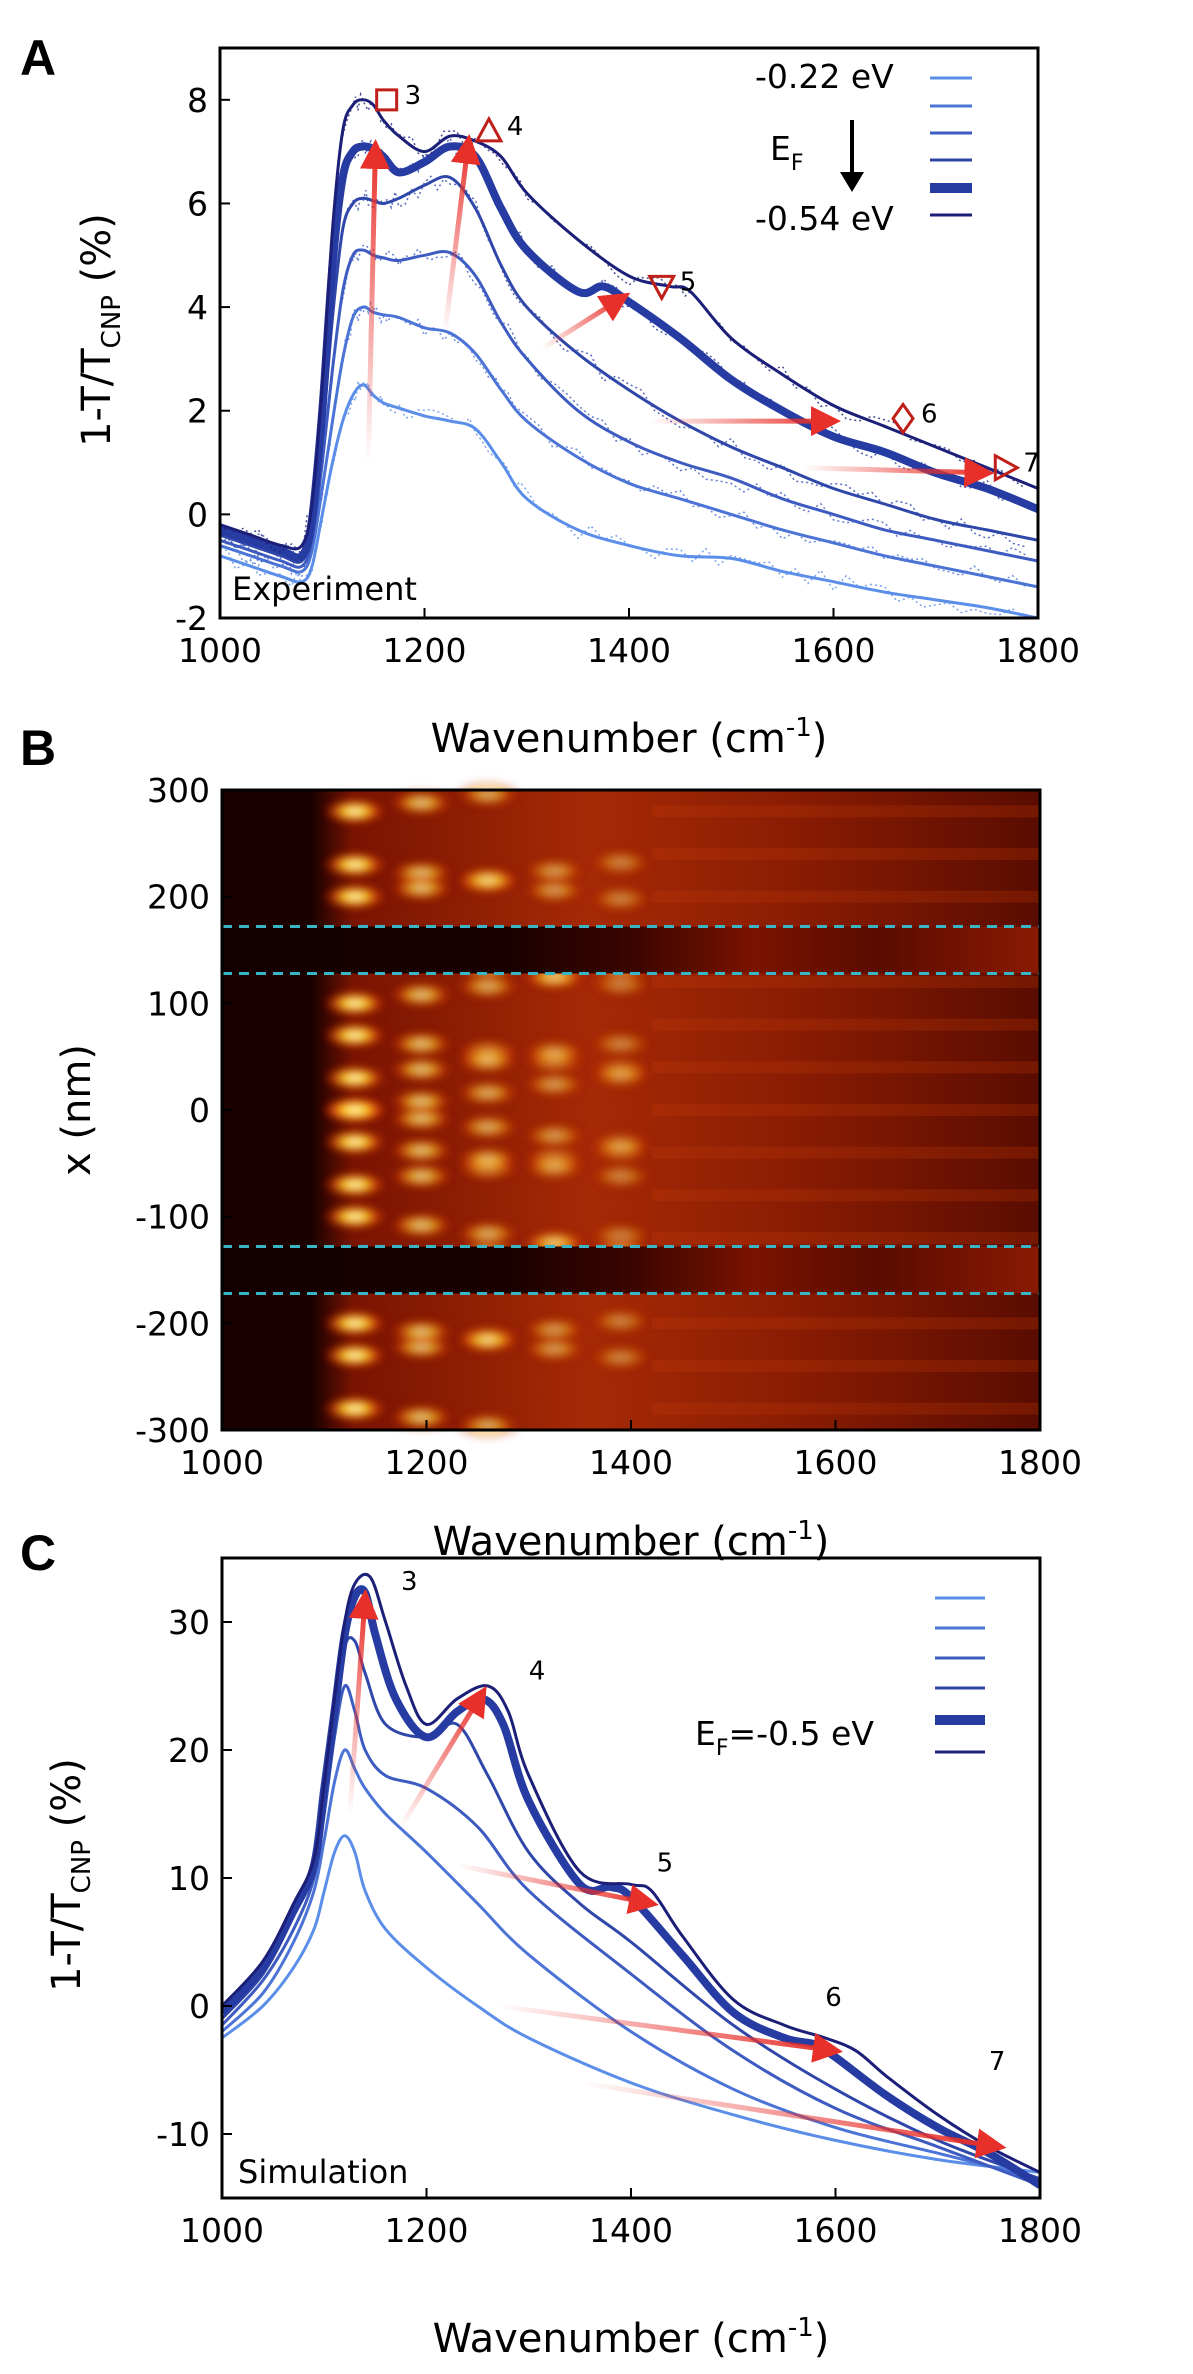 This screenshot has width=1193, height=2374. Describe the element at coordinates (189, 1878) in the screenshot. I see `y-tick-label: 10` at that location.